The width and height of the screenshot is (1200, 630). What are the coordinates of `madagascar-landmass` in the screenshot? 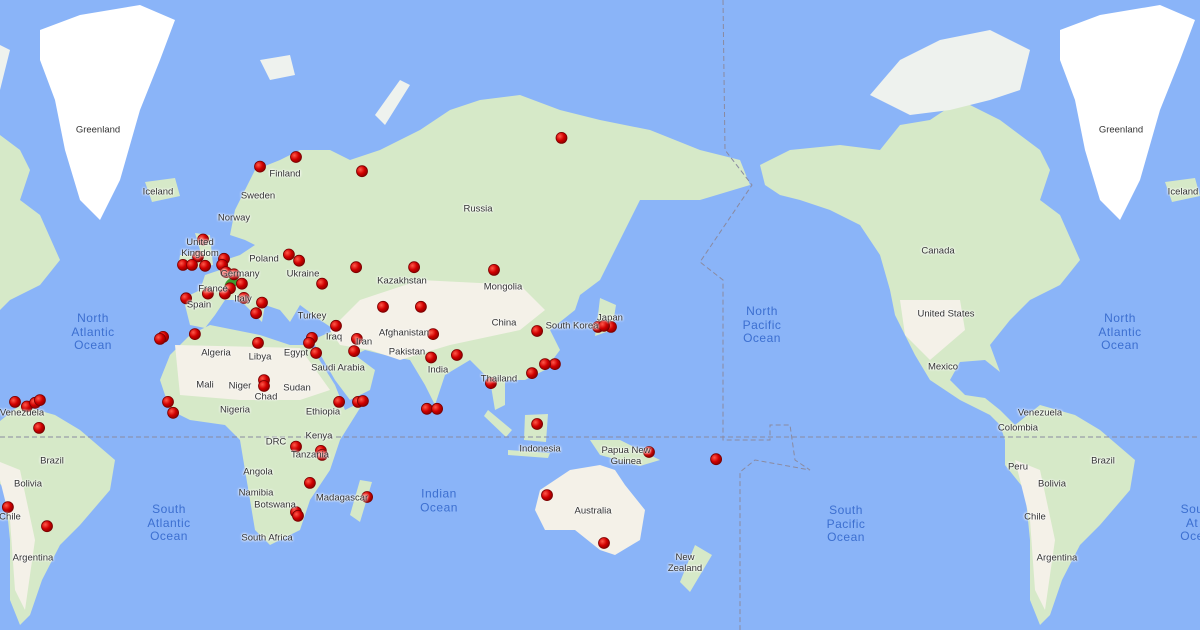 It's located at (361, 501).